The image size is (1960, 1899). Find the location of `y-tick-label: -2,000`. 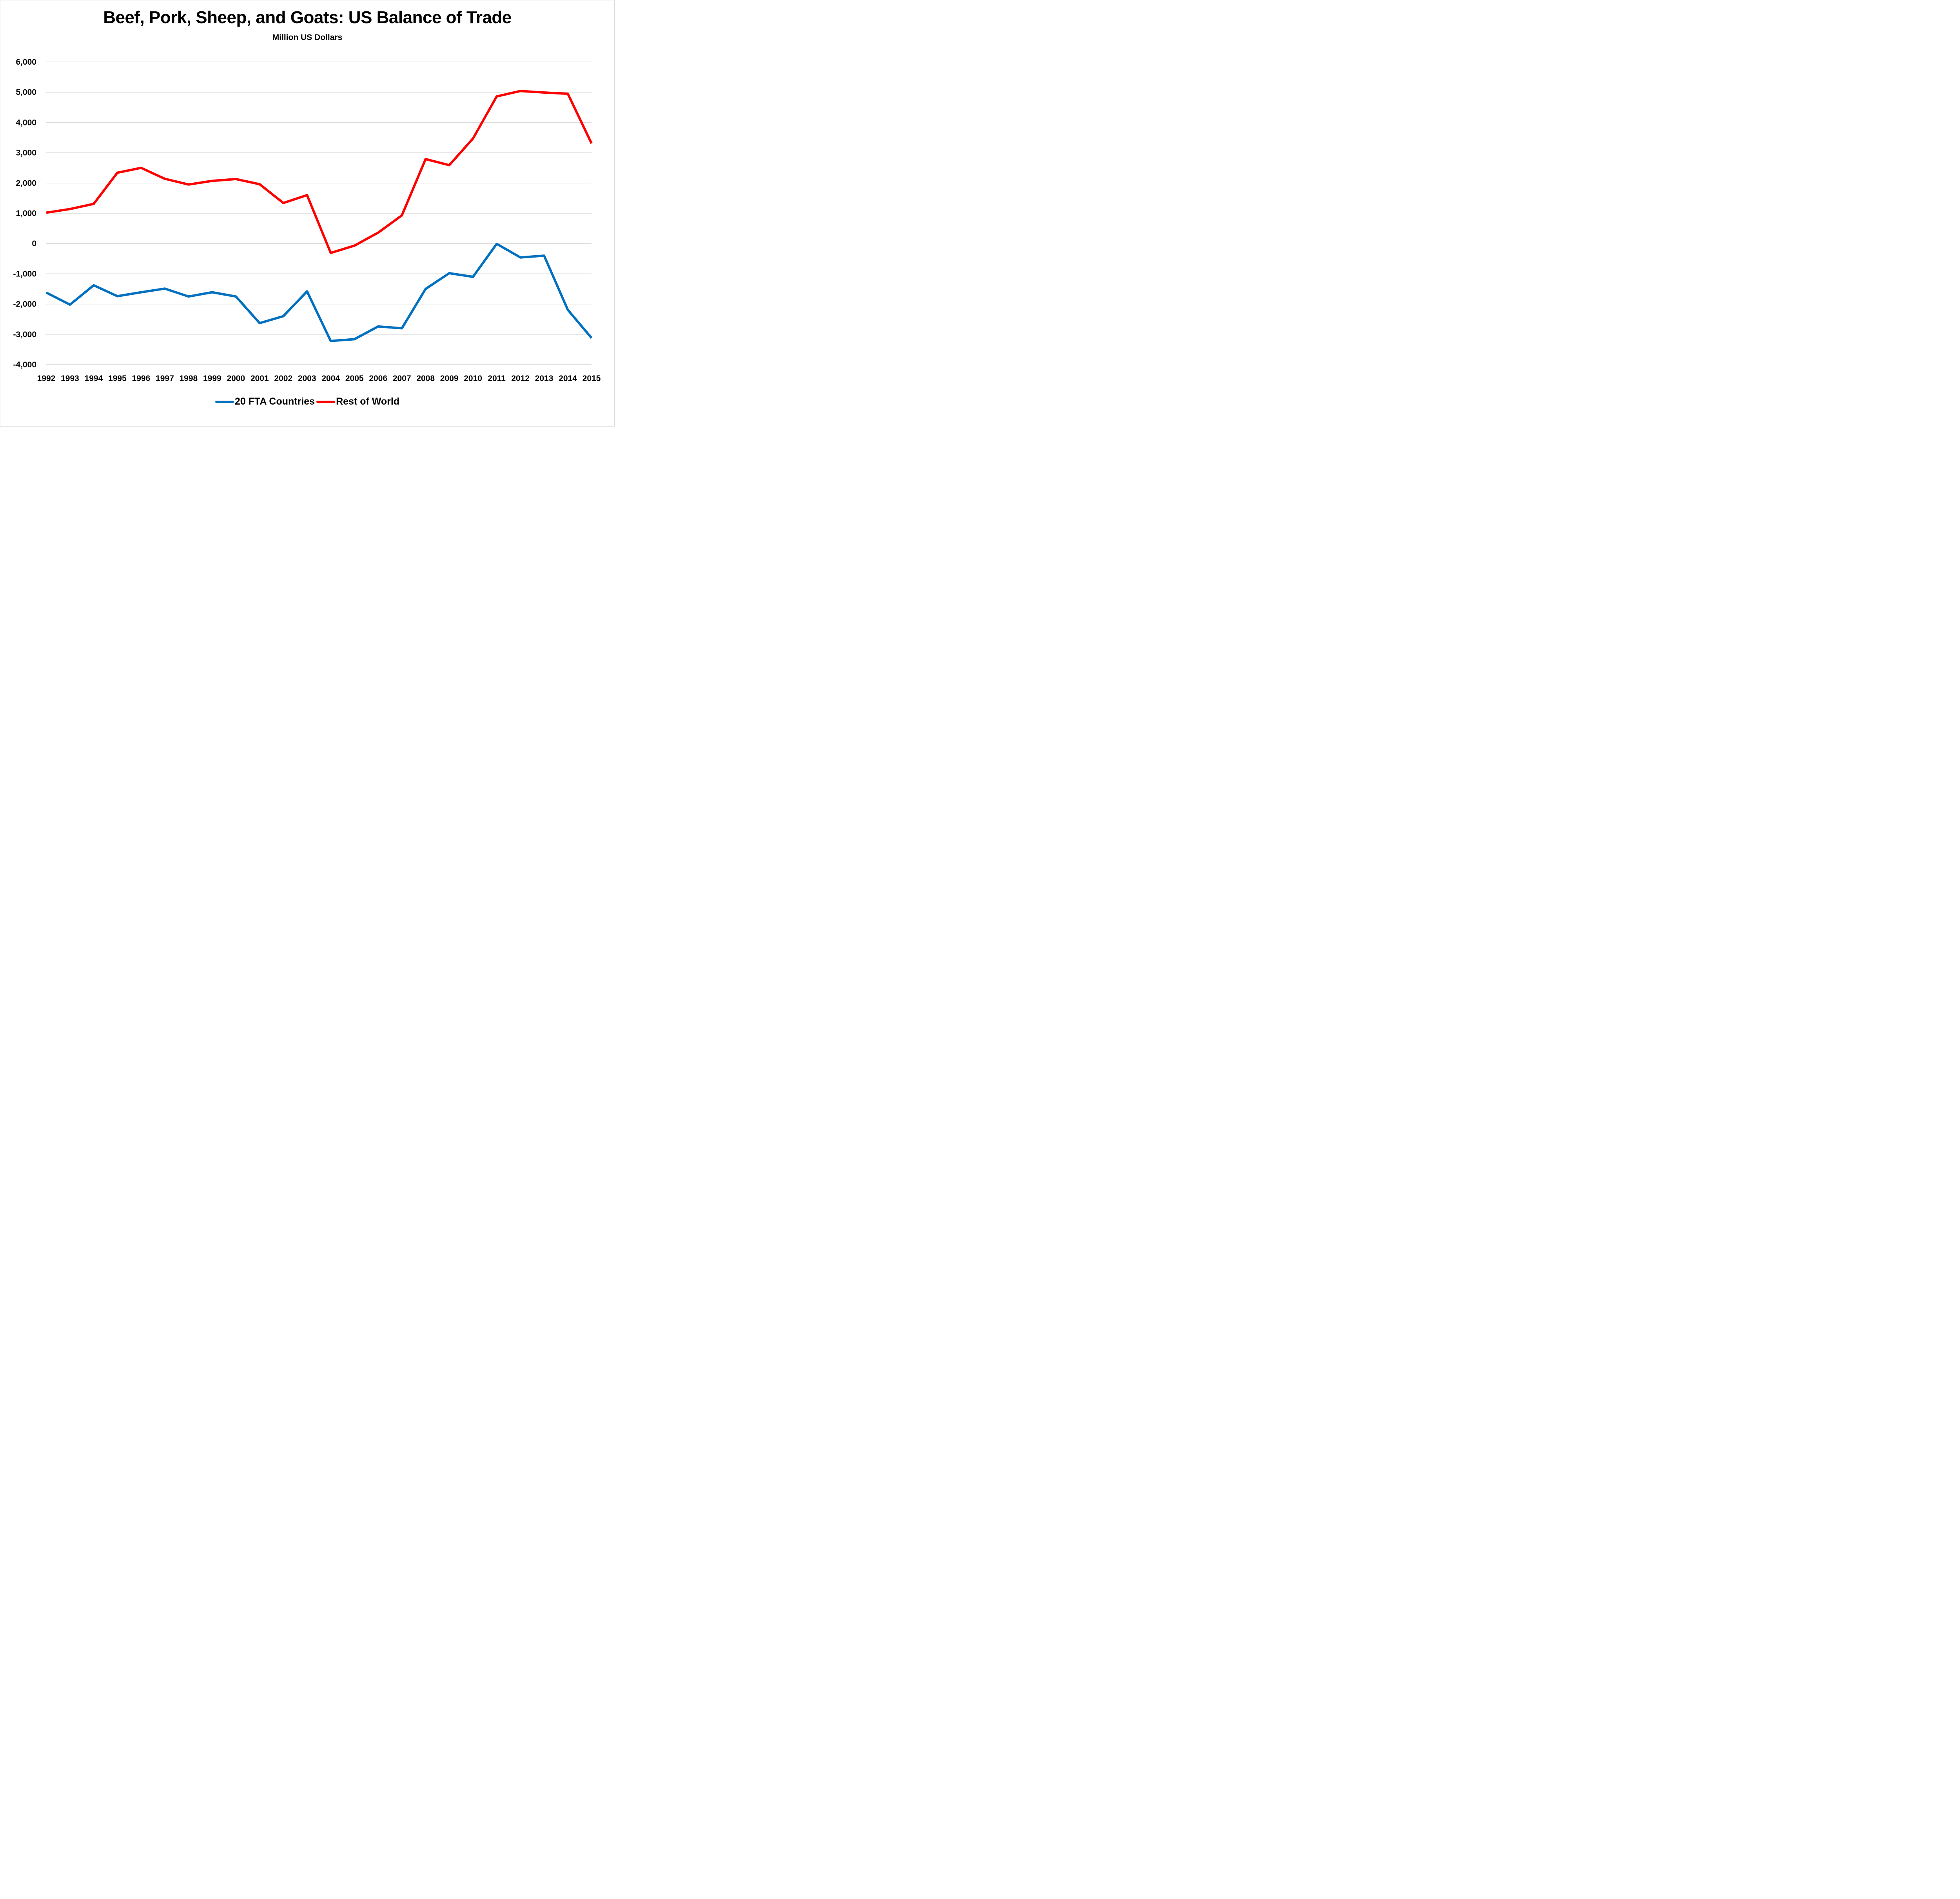

y-tick-label: -2,000 is located at coordinates (24, 305).